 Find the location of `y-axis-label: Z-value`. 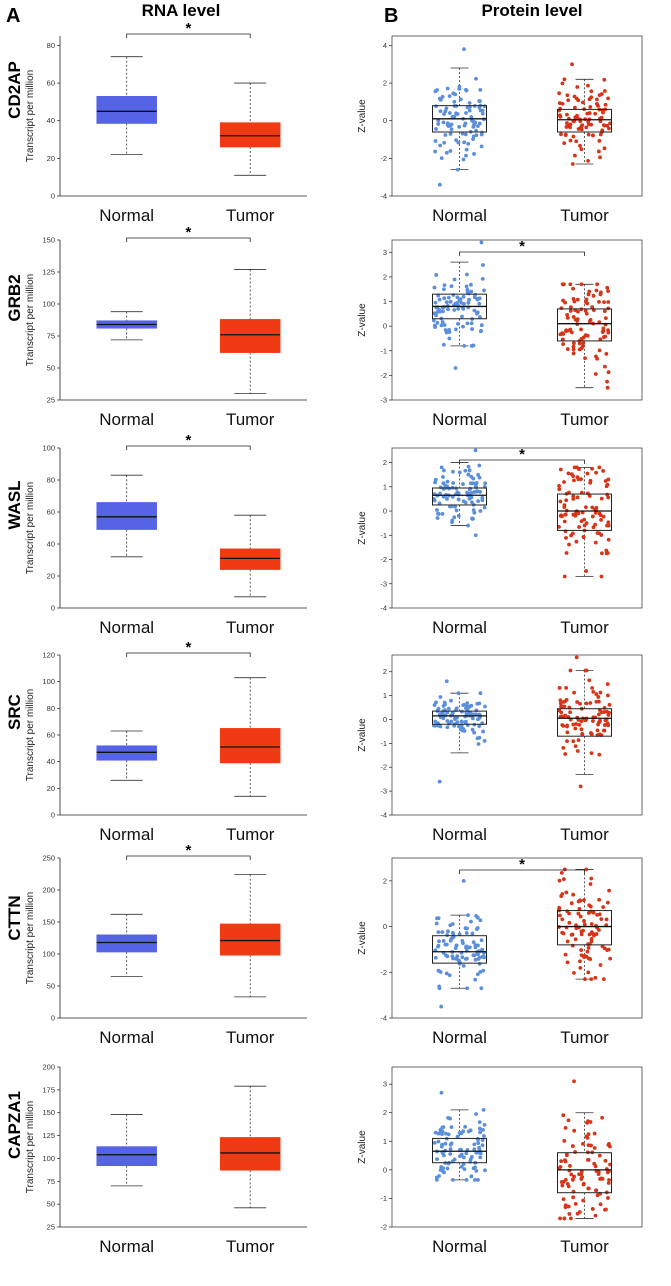

y-axis-label: Z-value is located at coordinates (362, 320).